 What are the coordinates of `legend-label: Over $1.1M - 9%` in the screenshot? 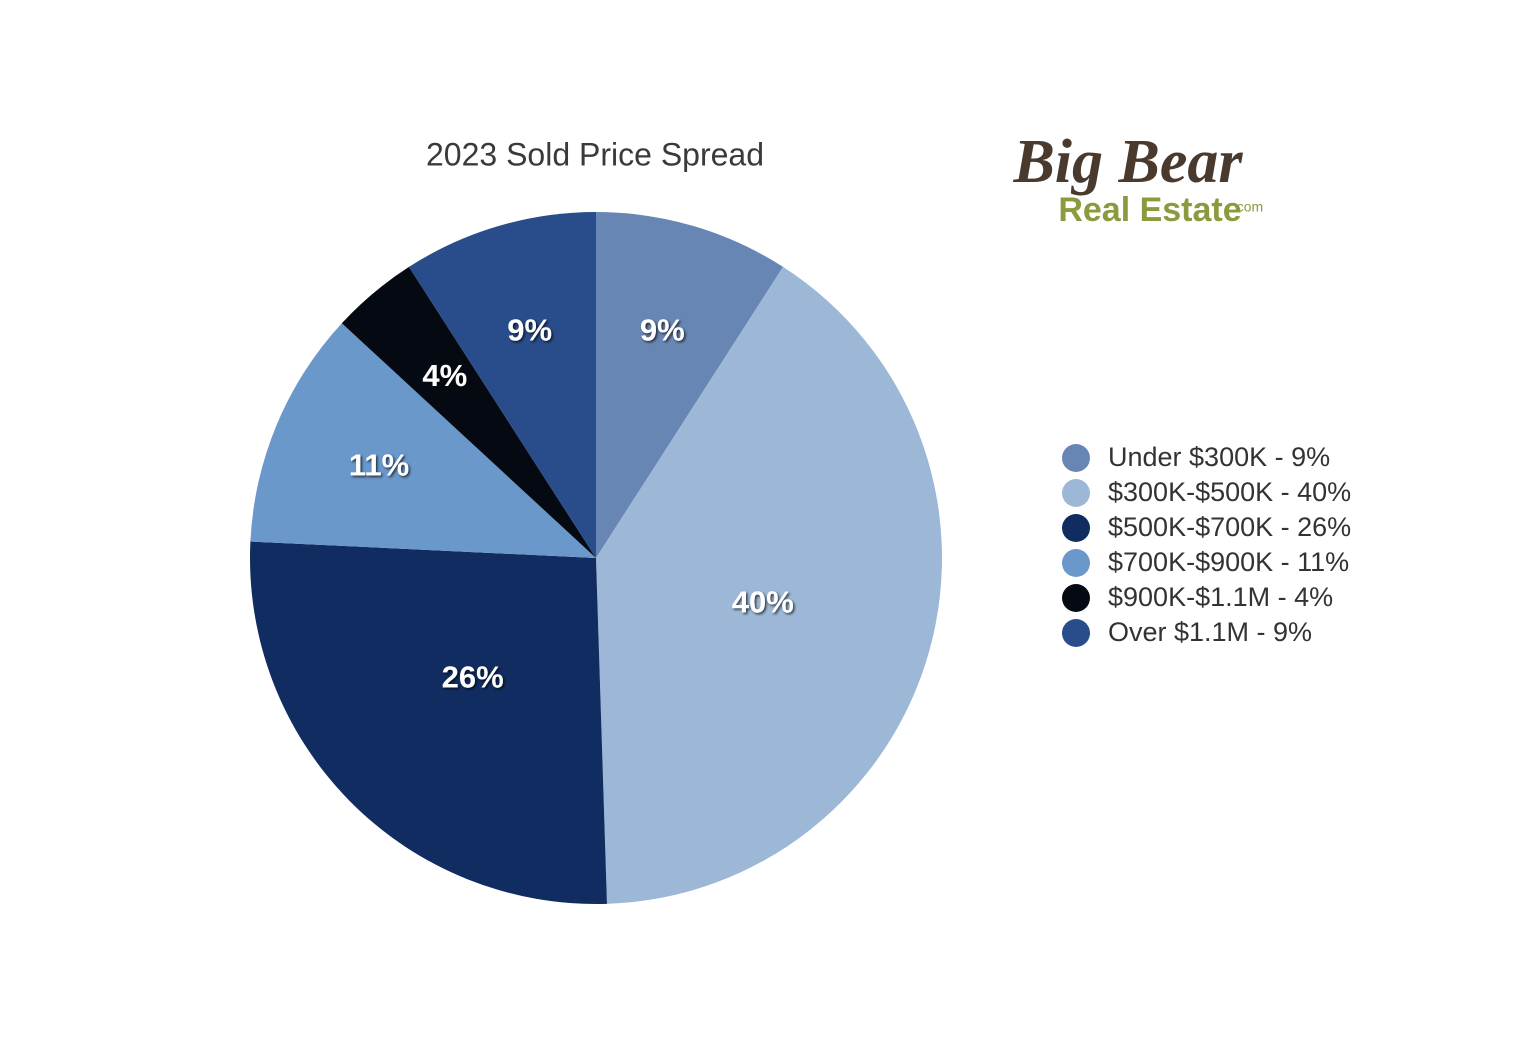 It's located at (1210, 632).